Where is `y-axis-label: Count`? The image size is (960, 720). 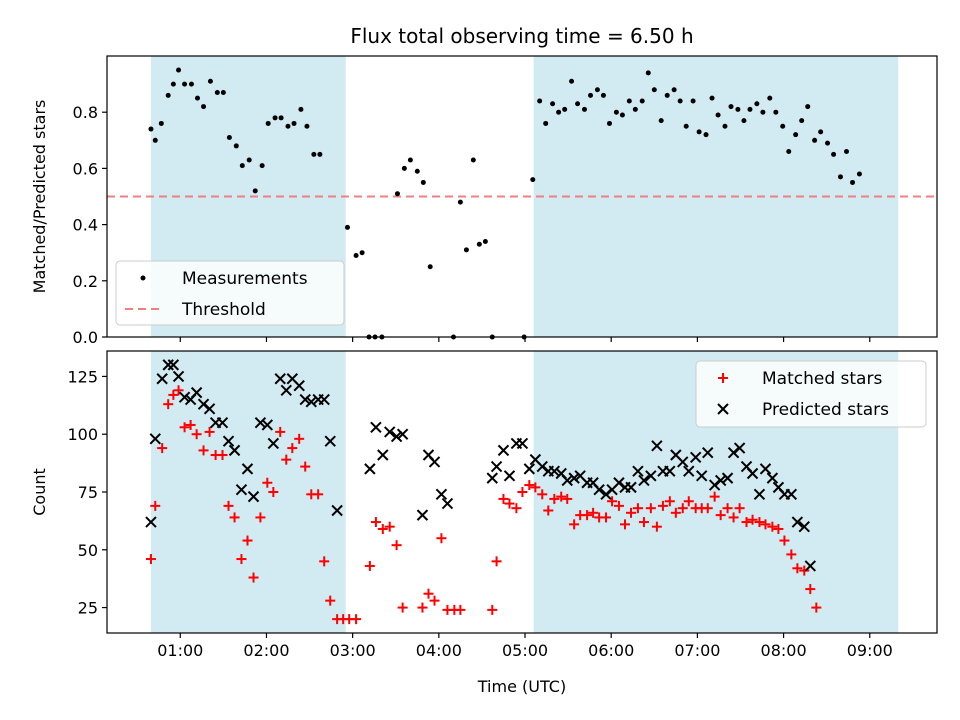
y-axis-label: Count is located at coordinates (39, 492).